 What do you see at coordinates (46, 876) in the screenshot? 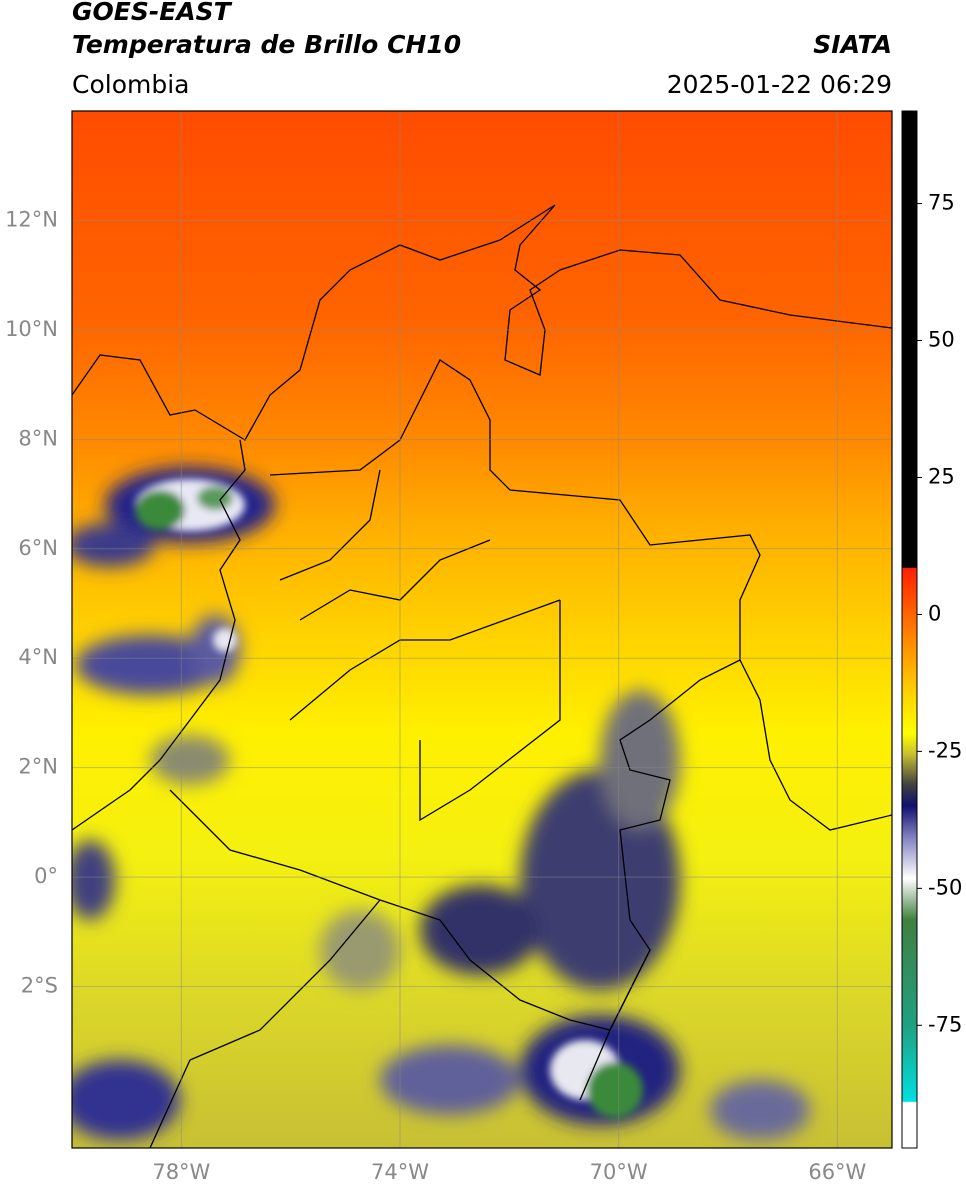
I see `y-tick-label: 0°` at bounding box center [46, 876].